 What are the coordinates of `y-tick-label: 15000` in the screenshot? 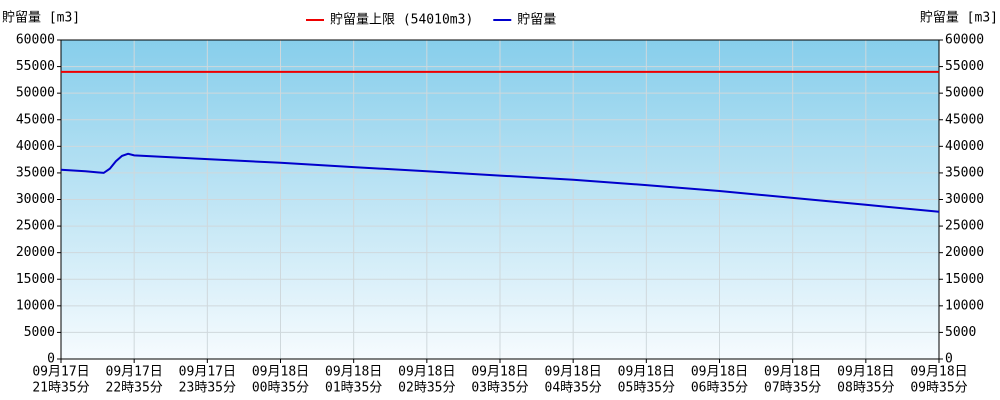 It's located at (35, 279).